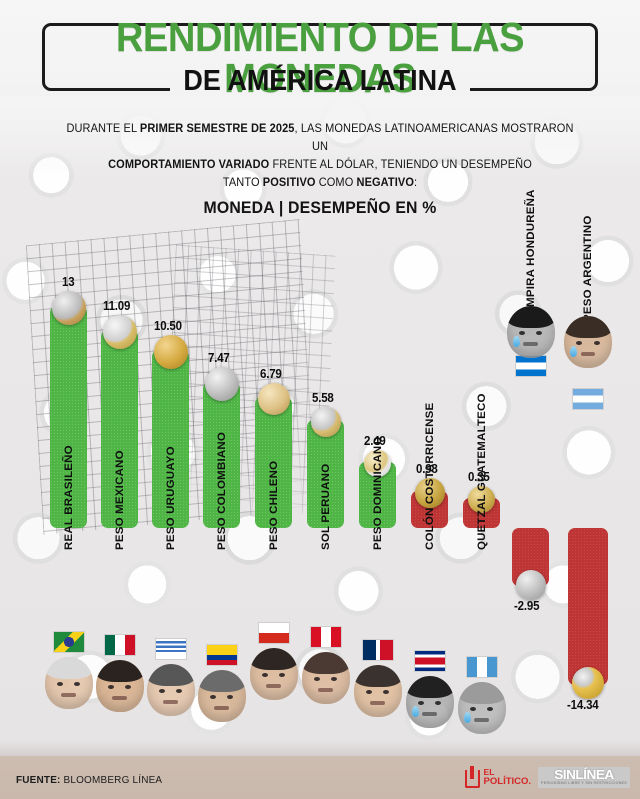 The width and height of the screenshot is (640, 799). I want to click on bar-value-label: 7.47, so click(219, 357).